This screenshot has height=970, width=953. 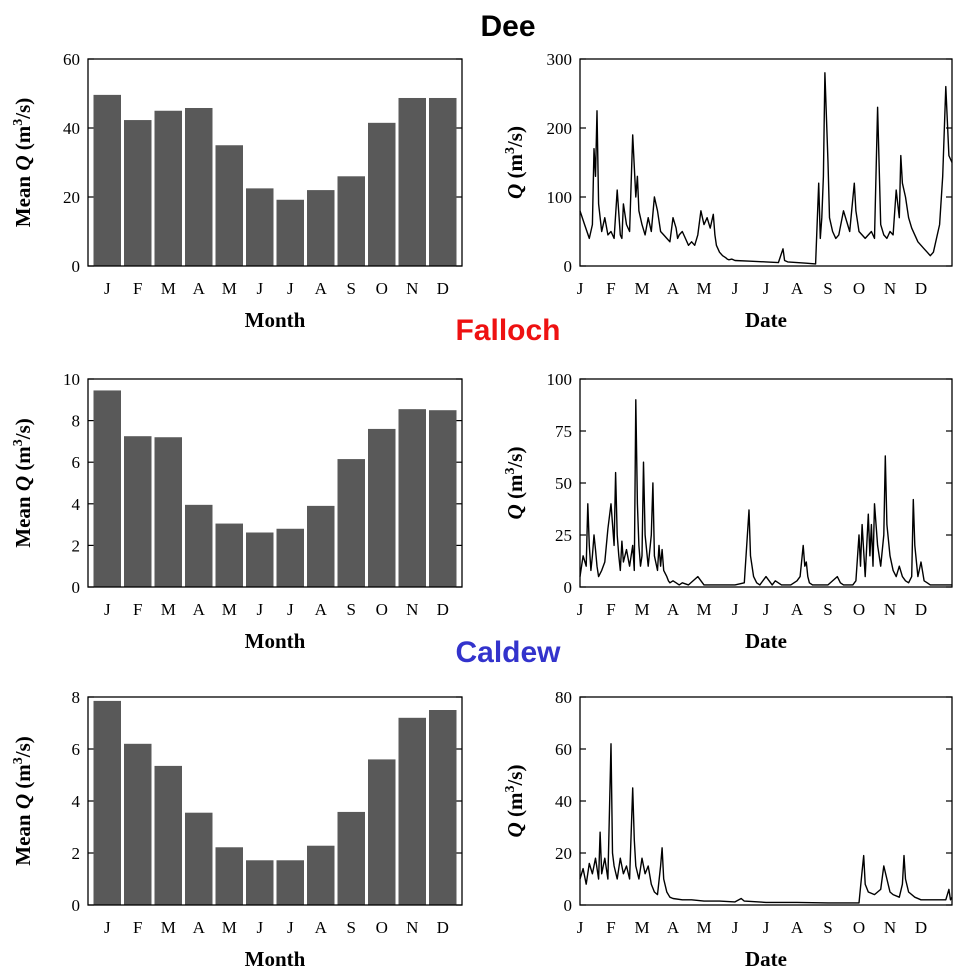 What do you see at coordinates (560, 59) in the screenshot?
I see `y-tick-label: 300` at bounding box center [560, 59].